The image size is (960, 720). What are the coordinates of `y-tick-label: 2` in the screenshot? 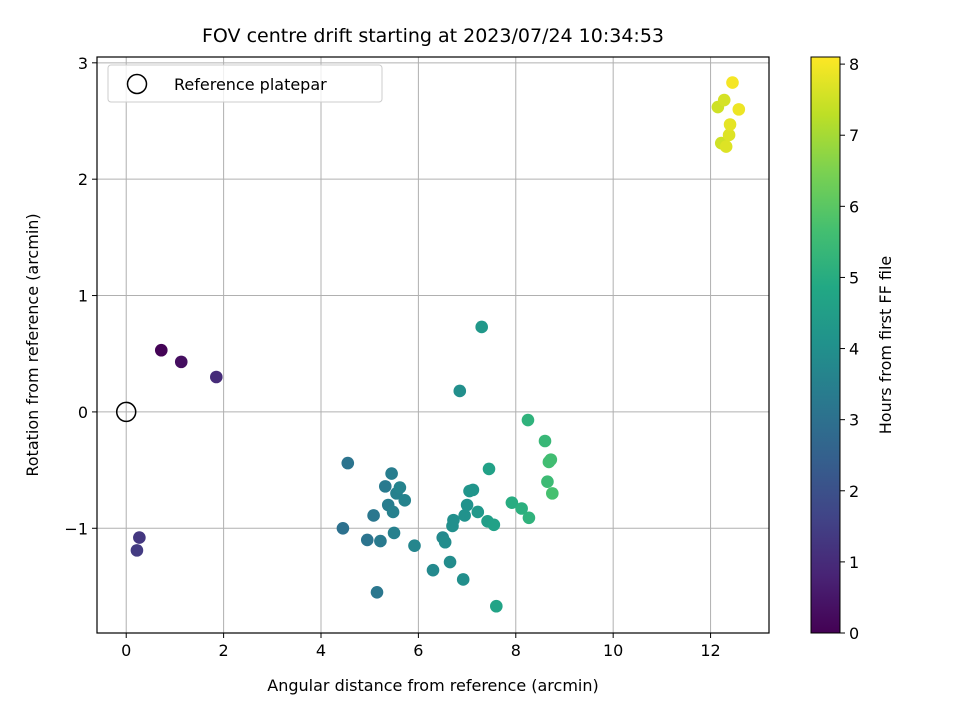 It's located at (83, 179).